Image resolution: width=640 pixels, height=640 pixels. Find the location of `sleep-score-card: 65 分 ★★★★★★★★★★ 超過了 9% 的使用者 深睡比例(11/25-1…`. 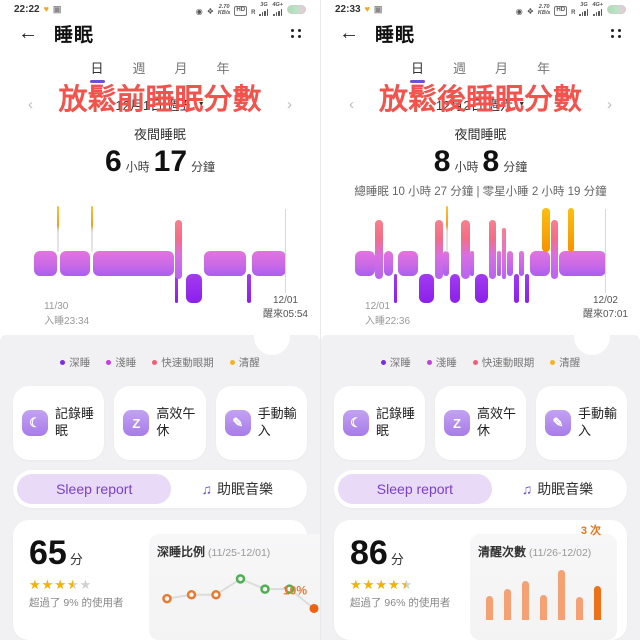

sleep-score-card: 65 分 ★★★★★★★★★★ 超過了 9% 的使用者 深睡比例(11/25-1… is located at coordinates (173, 580).